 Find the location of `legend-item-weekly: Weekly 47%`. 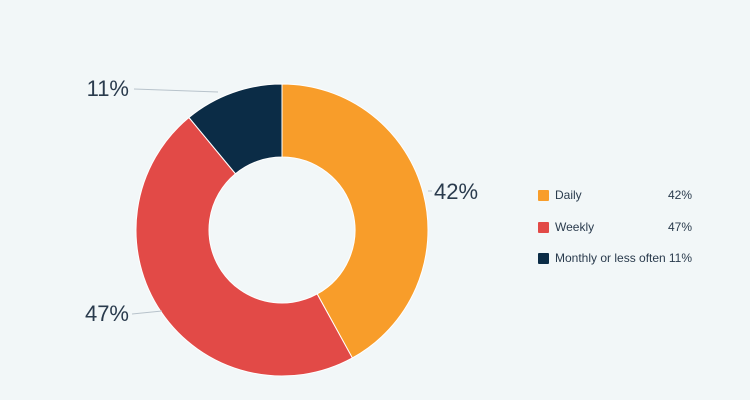

legend-item-weekly: Weekly 47% is located at coordinates (618, 228).